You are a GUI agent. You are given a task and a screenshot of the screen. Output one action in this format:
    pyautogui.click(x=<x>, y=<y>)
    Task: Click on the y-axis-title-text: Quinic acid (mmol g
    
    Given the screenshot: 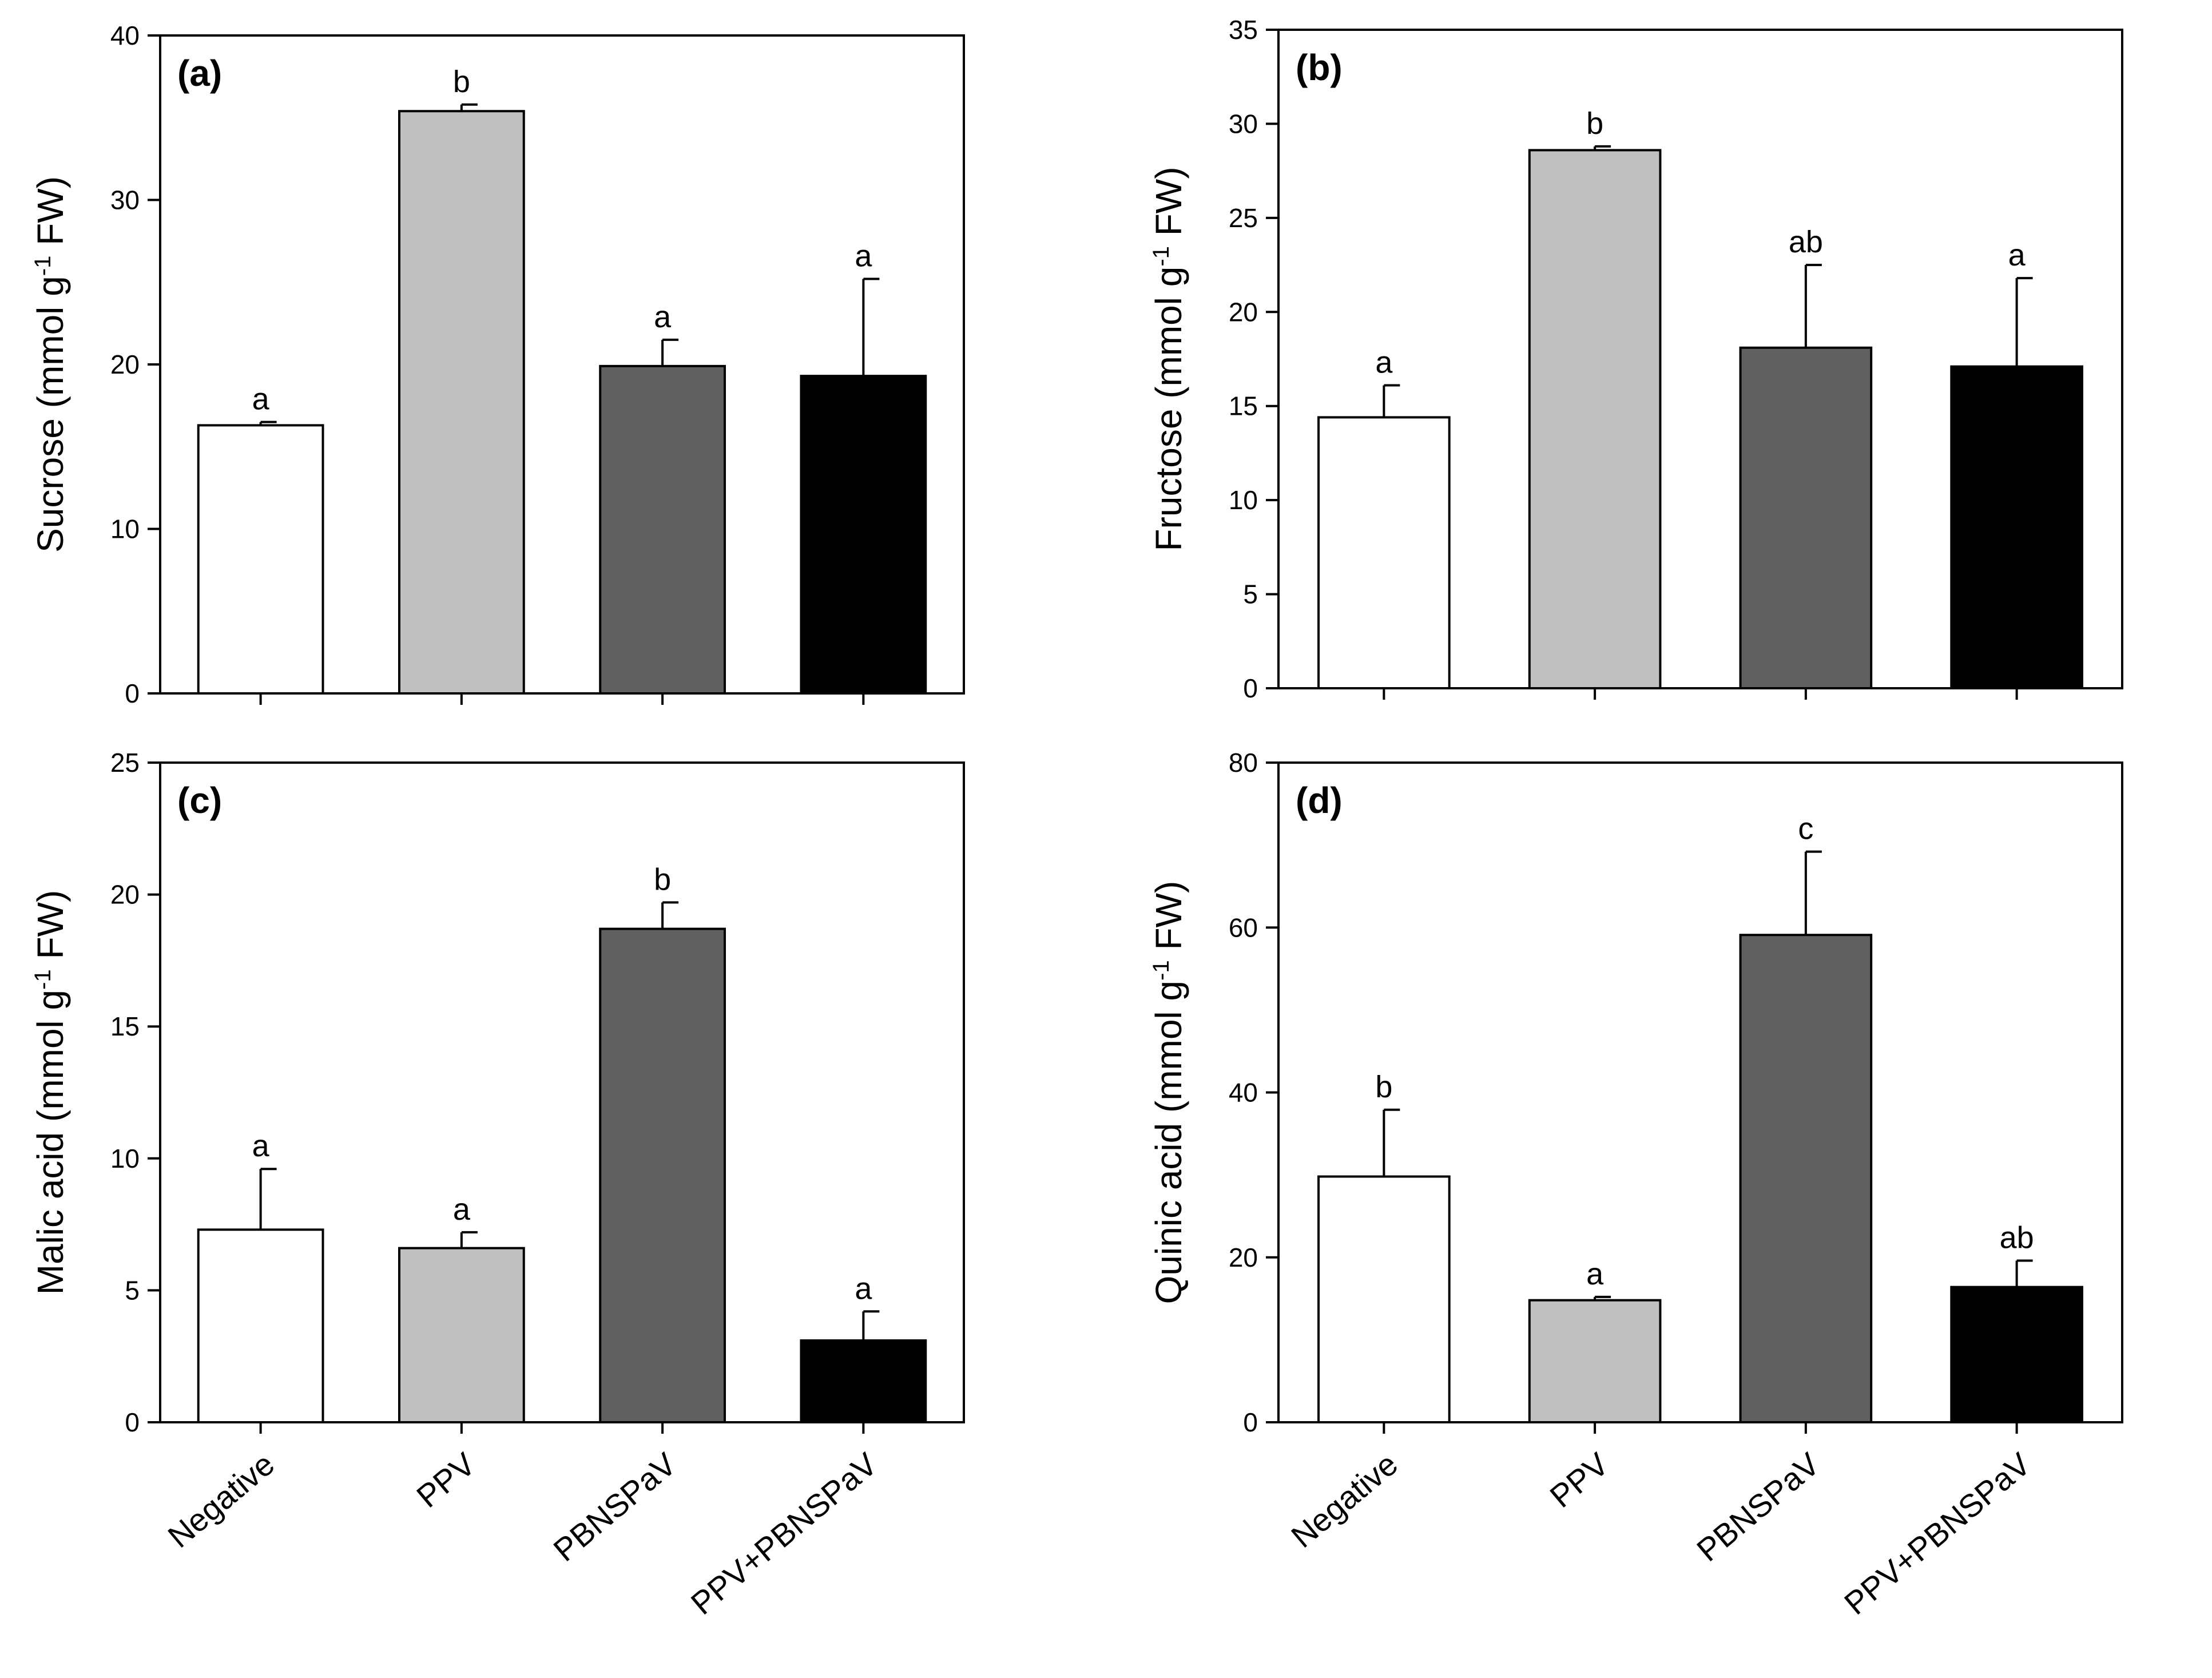 What is the action you would take?
    pyautogui.click(x=1168, y=1143)
    